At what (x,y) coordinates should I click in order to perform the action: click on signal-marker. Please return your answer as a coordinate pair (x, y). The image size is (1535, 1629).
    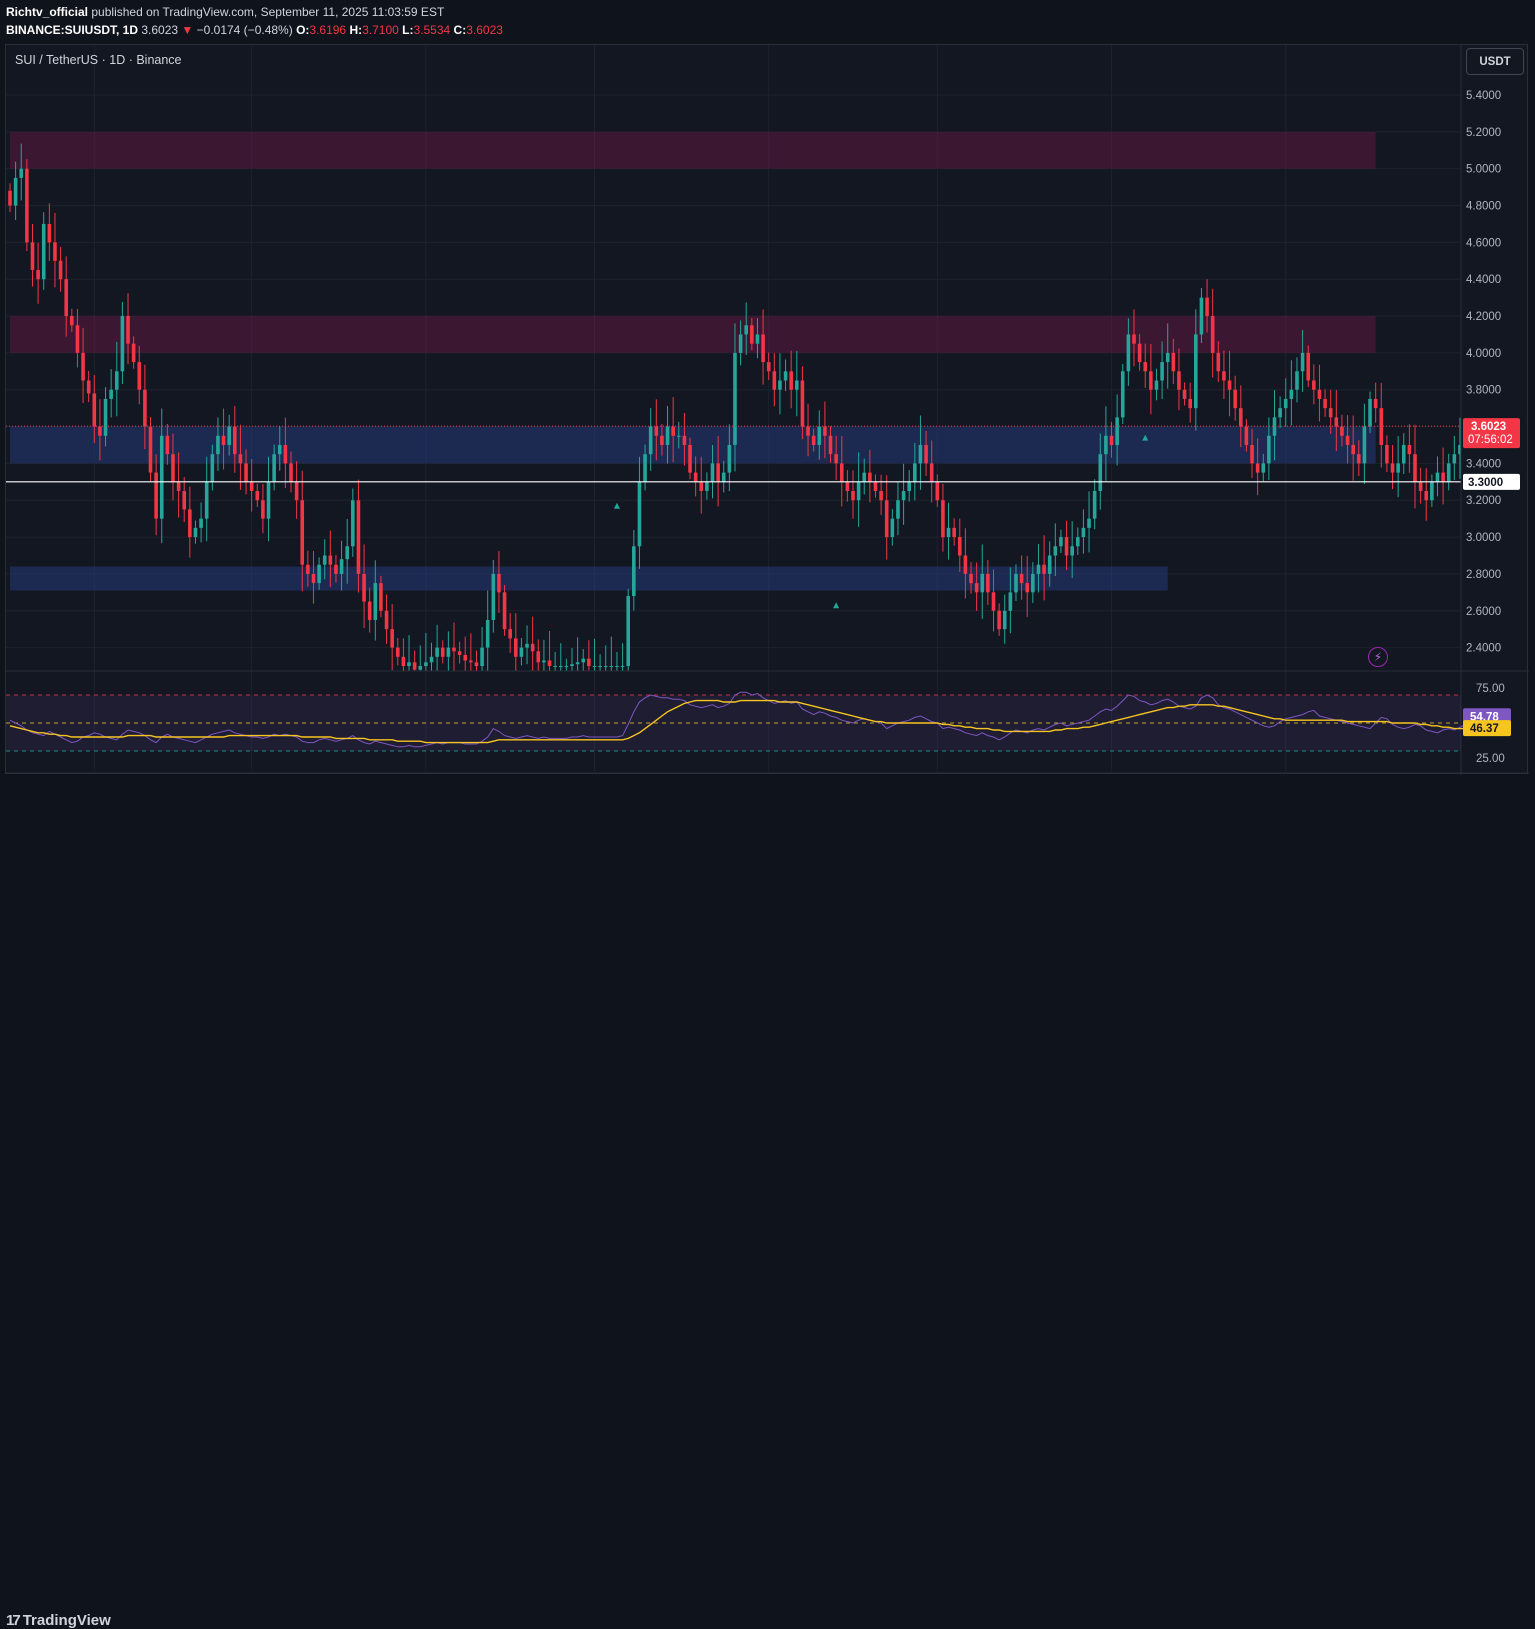
    Looking at the image, I should click on (836, 605).